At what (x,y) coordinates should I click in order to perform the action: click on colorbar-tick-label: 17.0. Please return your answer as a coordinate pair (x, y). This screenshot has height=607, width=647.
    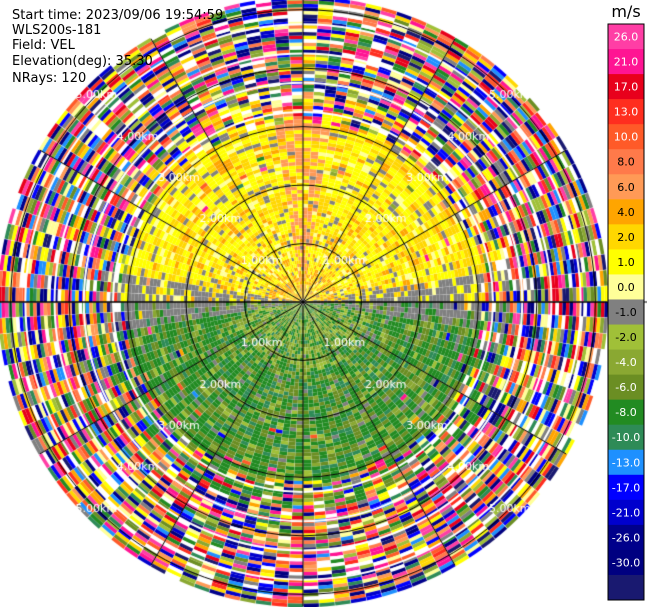
    Looking at the image, I should click on (626, 87).